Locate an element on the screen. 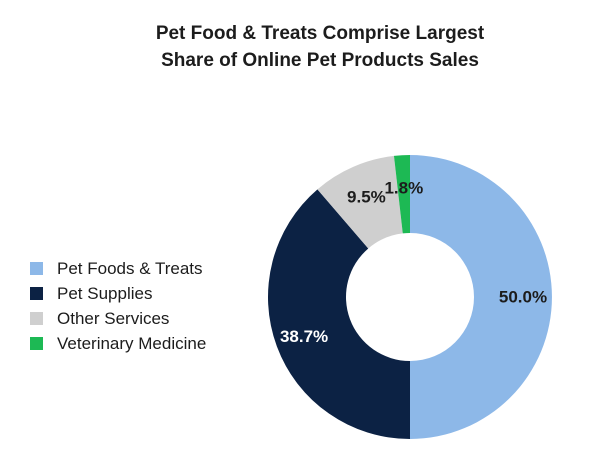 The width and height of the screenshot is (600, 473). slice-pet-foods-treats is located at coordinates (481, 297).